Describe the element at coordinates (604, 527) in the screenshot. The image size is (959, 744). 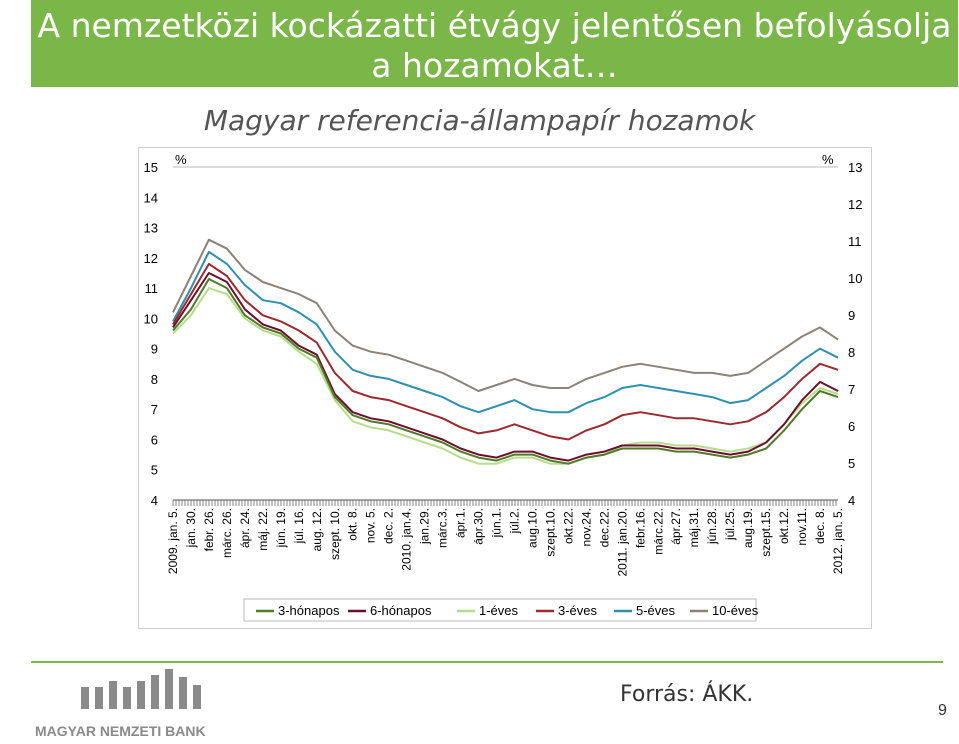
I see `x-tick-label-24: dec.22.` at that location.